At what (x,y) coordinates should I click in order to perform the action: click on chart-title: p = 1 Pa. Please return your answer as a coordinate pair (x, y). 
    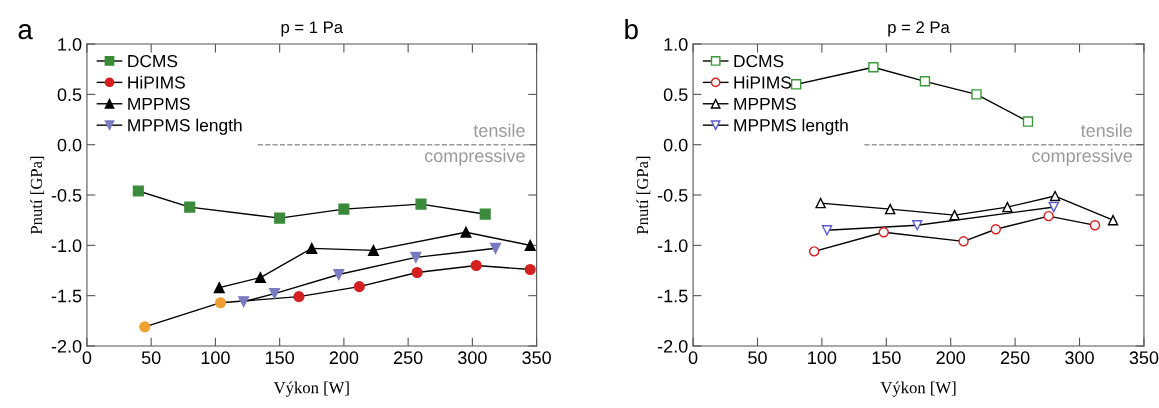
    Looking at the image, I should click on (312, 29).